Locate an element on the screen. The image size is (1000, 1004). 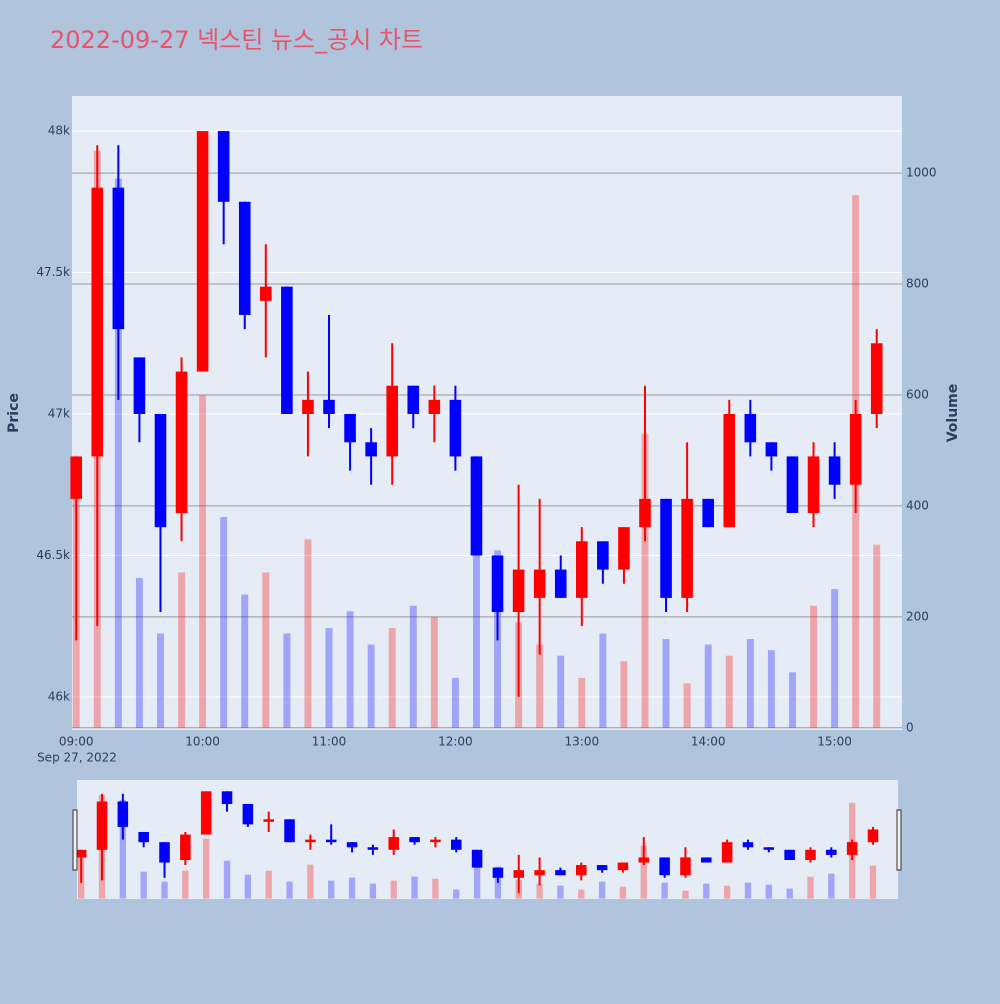
x-tick-label: 12:00 is located at coordinates (455, 742).